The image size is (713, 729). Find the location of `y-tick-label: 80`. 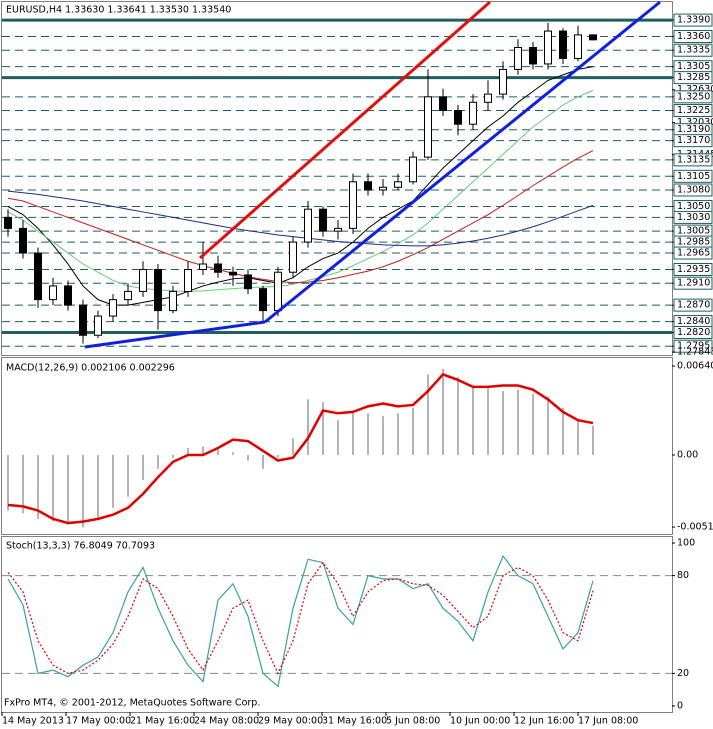

y-tick-label: 80 is located at coordinates (683, 575).